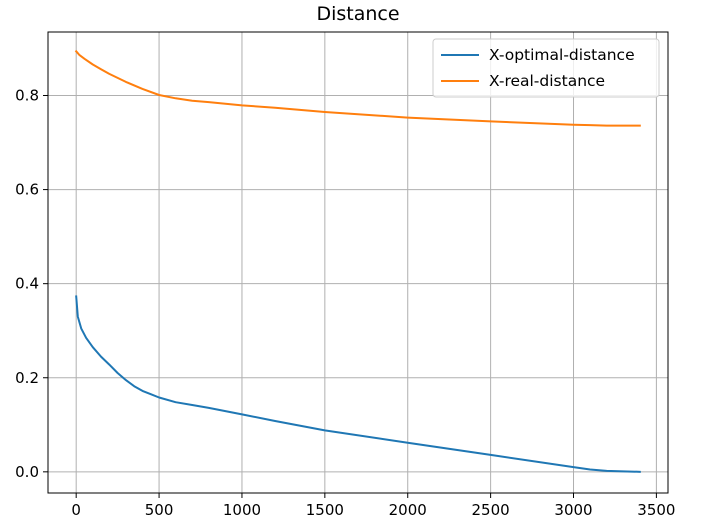 Image resolution: width=702 pixels, height=530 pixels. I want to click on x-tick-label: 0, so click(76, 510).